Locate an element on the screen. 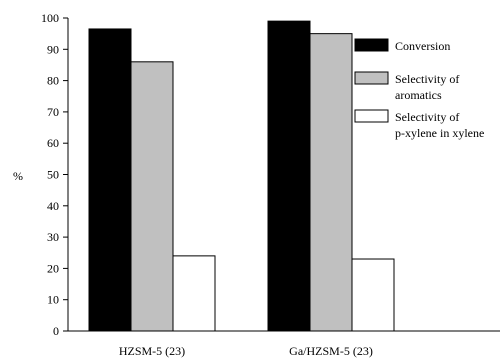  y-tick-label: 90 is located at coordinates (53, 49).